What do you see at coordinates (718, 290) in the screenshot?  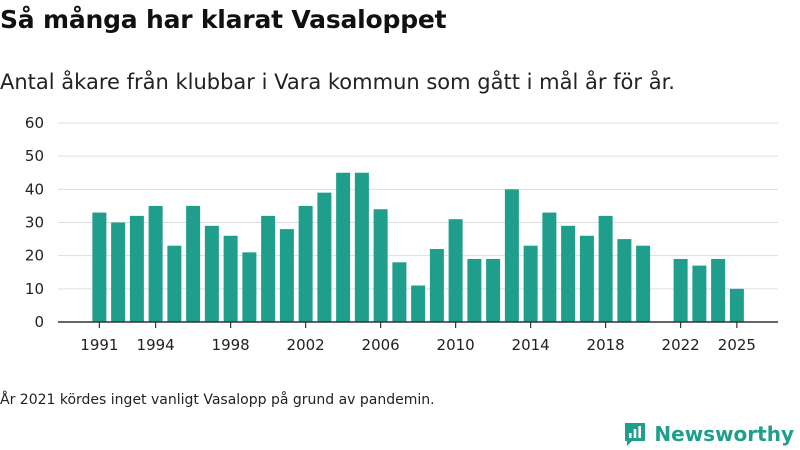 I see `bar-2024` at bounding box center [718, 290].